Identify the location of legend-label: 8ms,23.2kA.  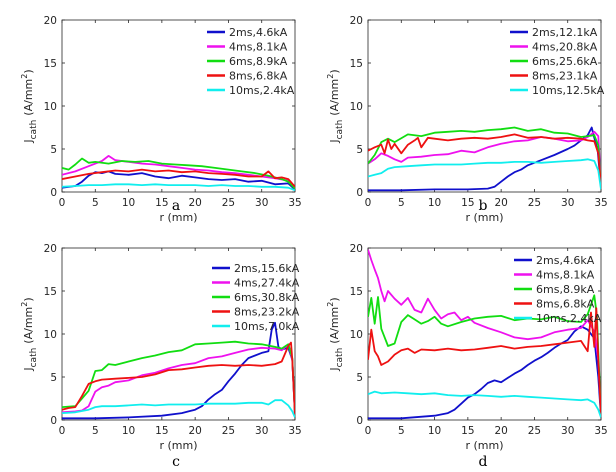
(267, 312).